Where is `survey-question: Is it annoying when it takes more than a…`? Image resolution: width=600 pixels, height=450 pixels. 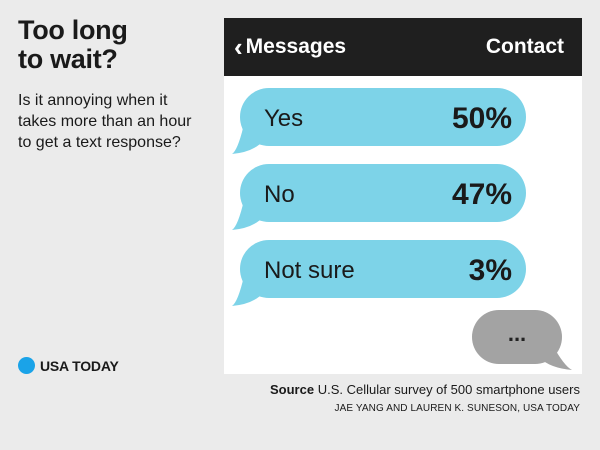
survey-question: Is it annoying when it takes more than a… is located at coordinates (105, 121).